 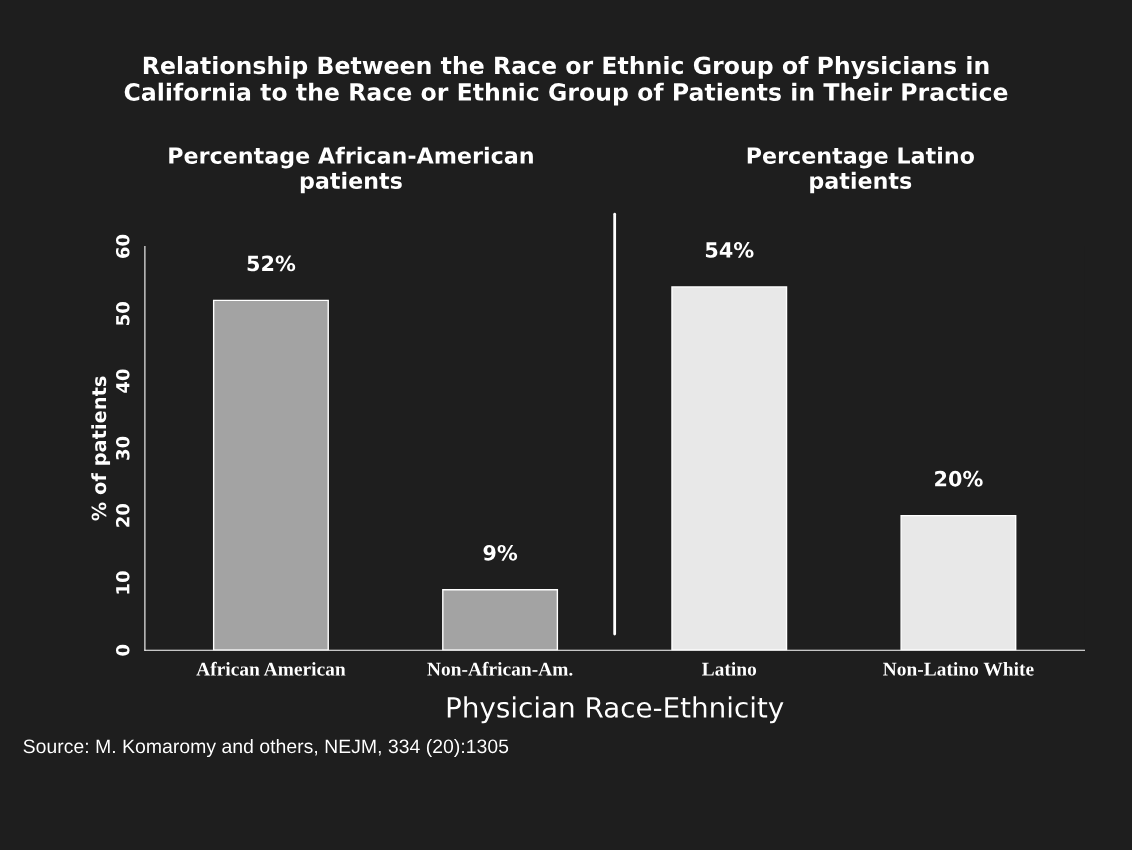 I want to click on x-tick-label: Latino, so click(x=729, y=669).